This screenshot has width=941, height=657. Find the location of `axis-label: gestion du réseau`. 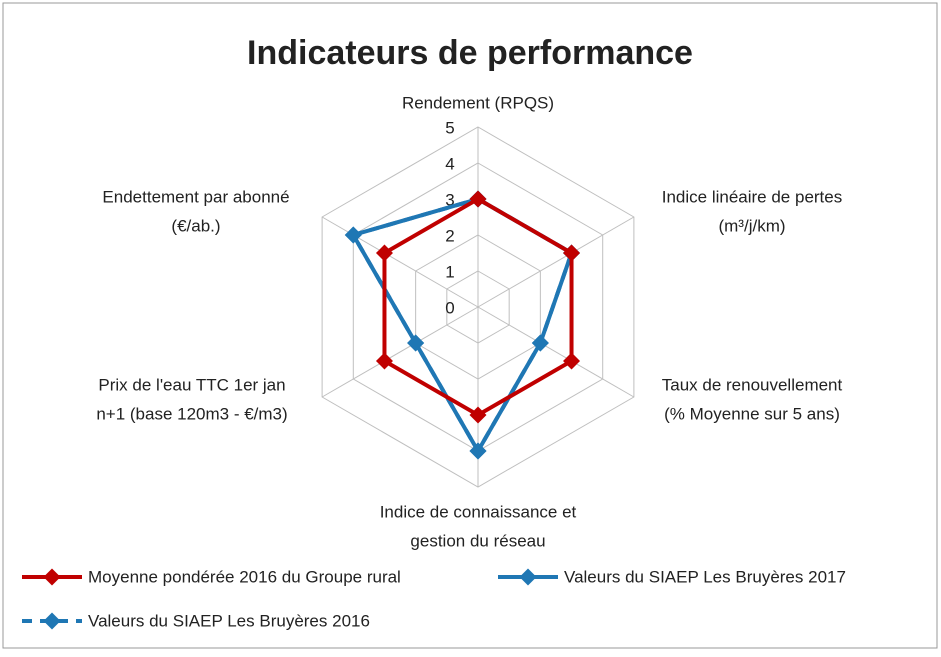

axis-label: gestion du réseau is located at coordinates (477, 540).